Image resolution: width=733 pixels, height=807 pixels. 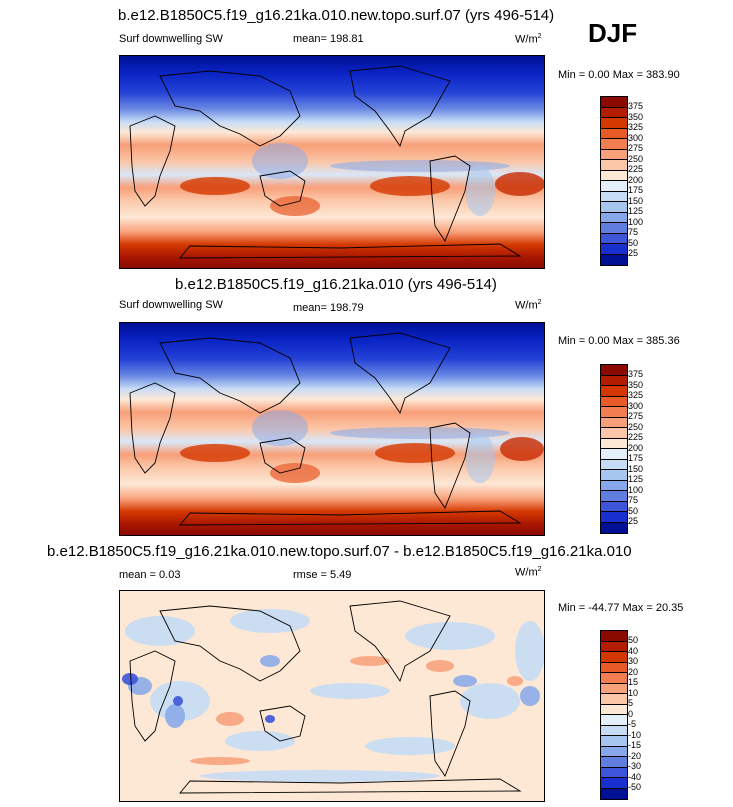 I want to click on panel-3-units: W/m2, so click(x=528, y=572).